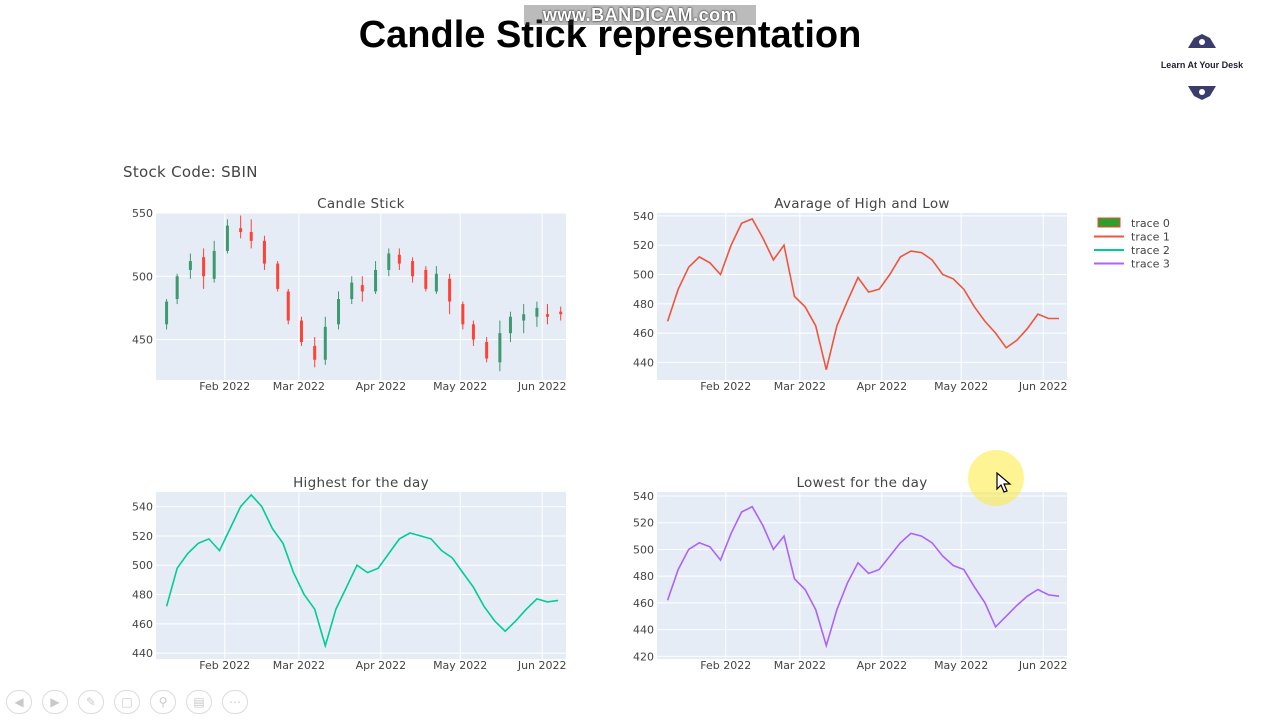 The width and height of the screenshot is (1280, 720). Describe the element at coordinates (235, 702) in the screenshot. I see `more-icon: ⋯` at that location.